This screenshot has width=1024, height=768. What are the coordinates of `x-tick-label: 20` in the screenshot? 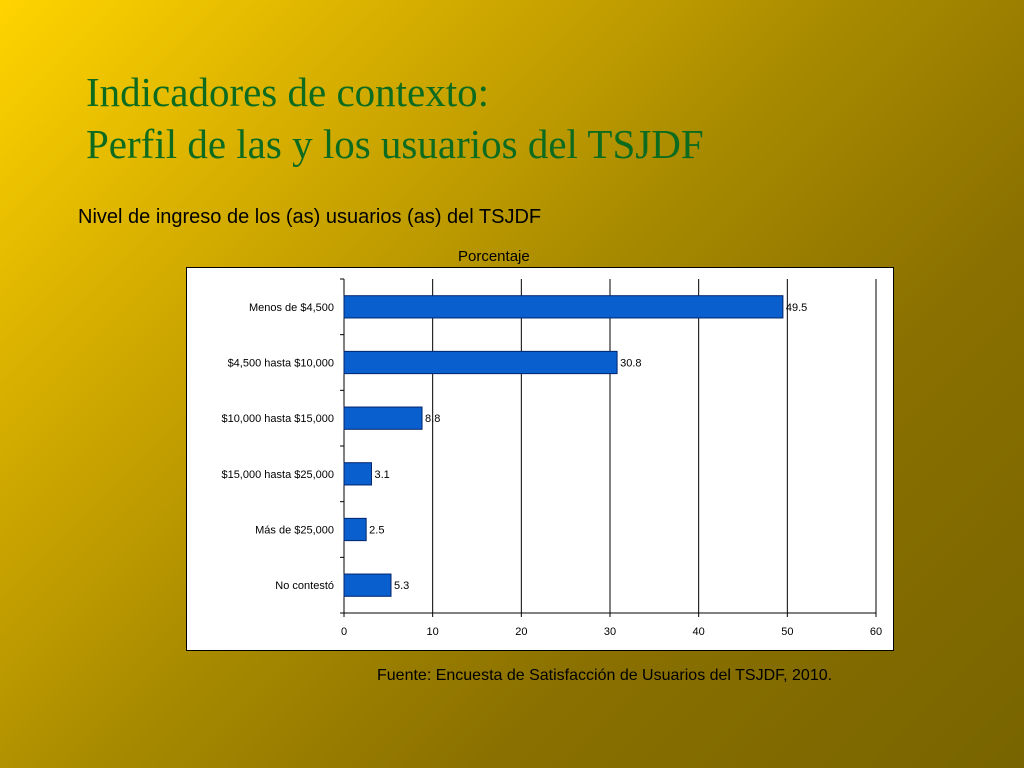 It's located at (521, 632).